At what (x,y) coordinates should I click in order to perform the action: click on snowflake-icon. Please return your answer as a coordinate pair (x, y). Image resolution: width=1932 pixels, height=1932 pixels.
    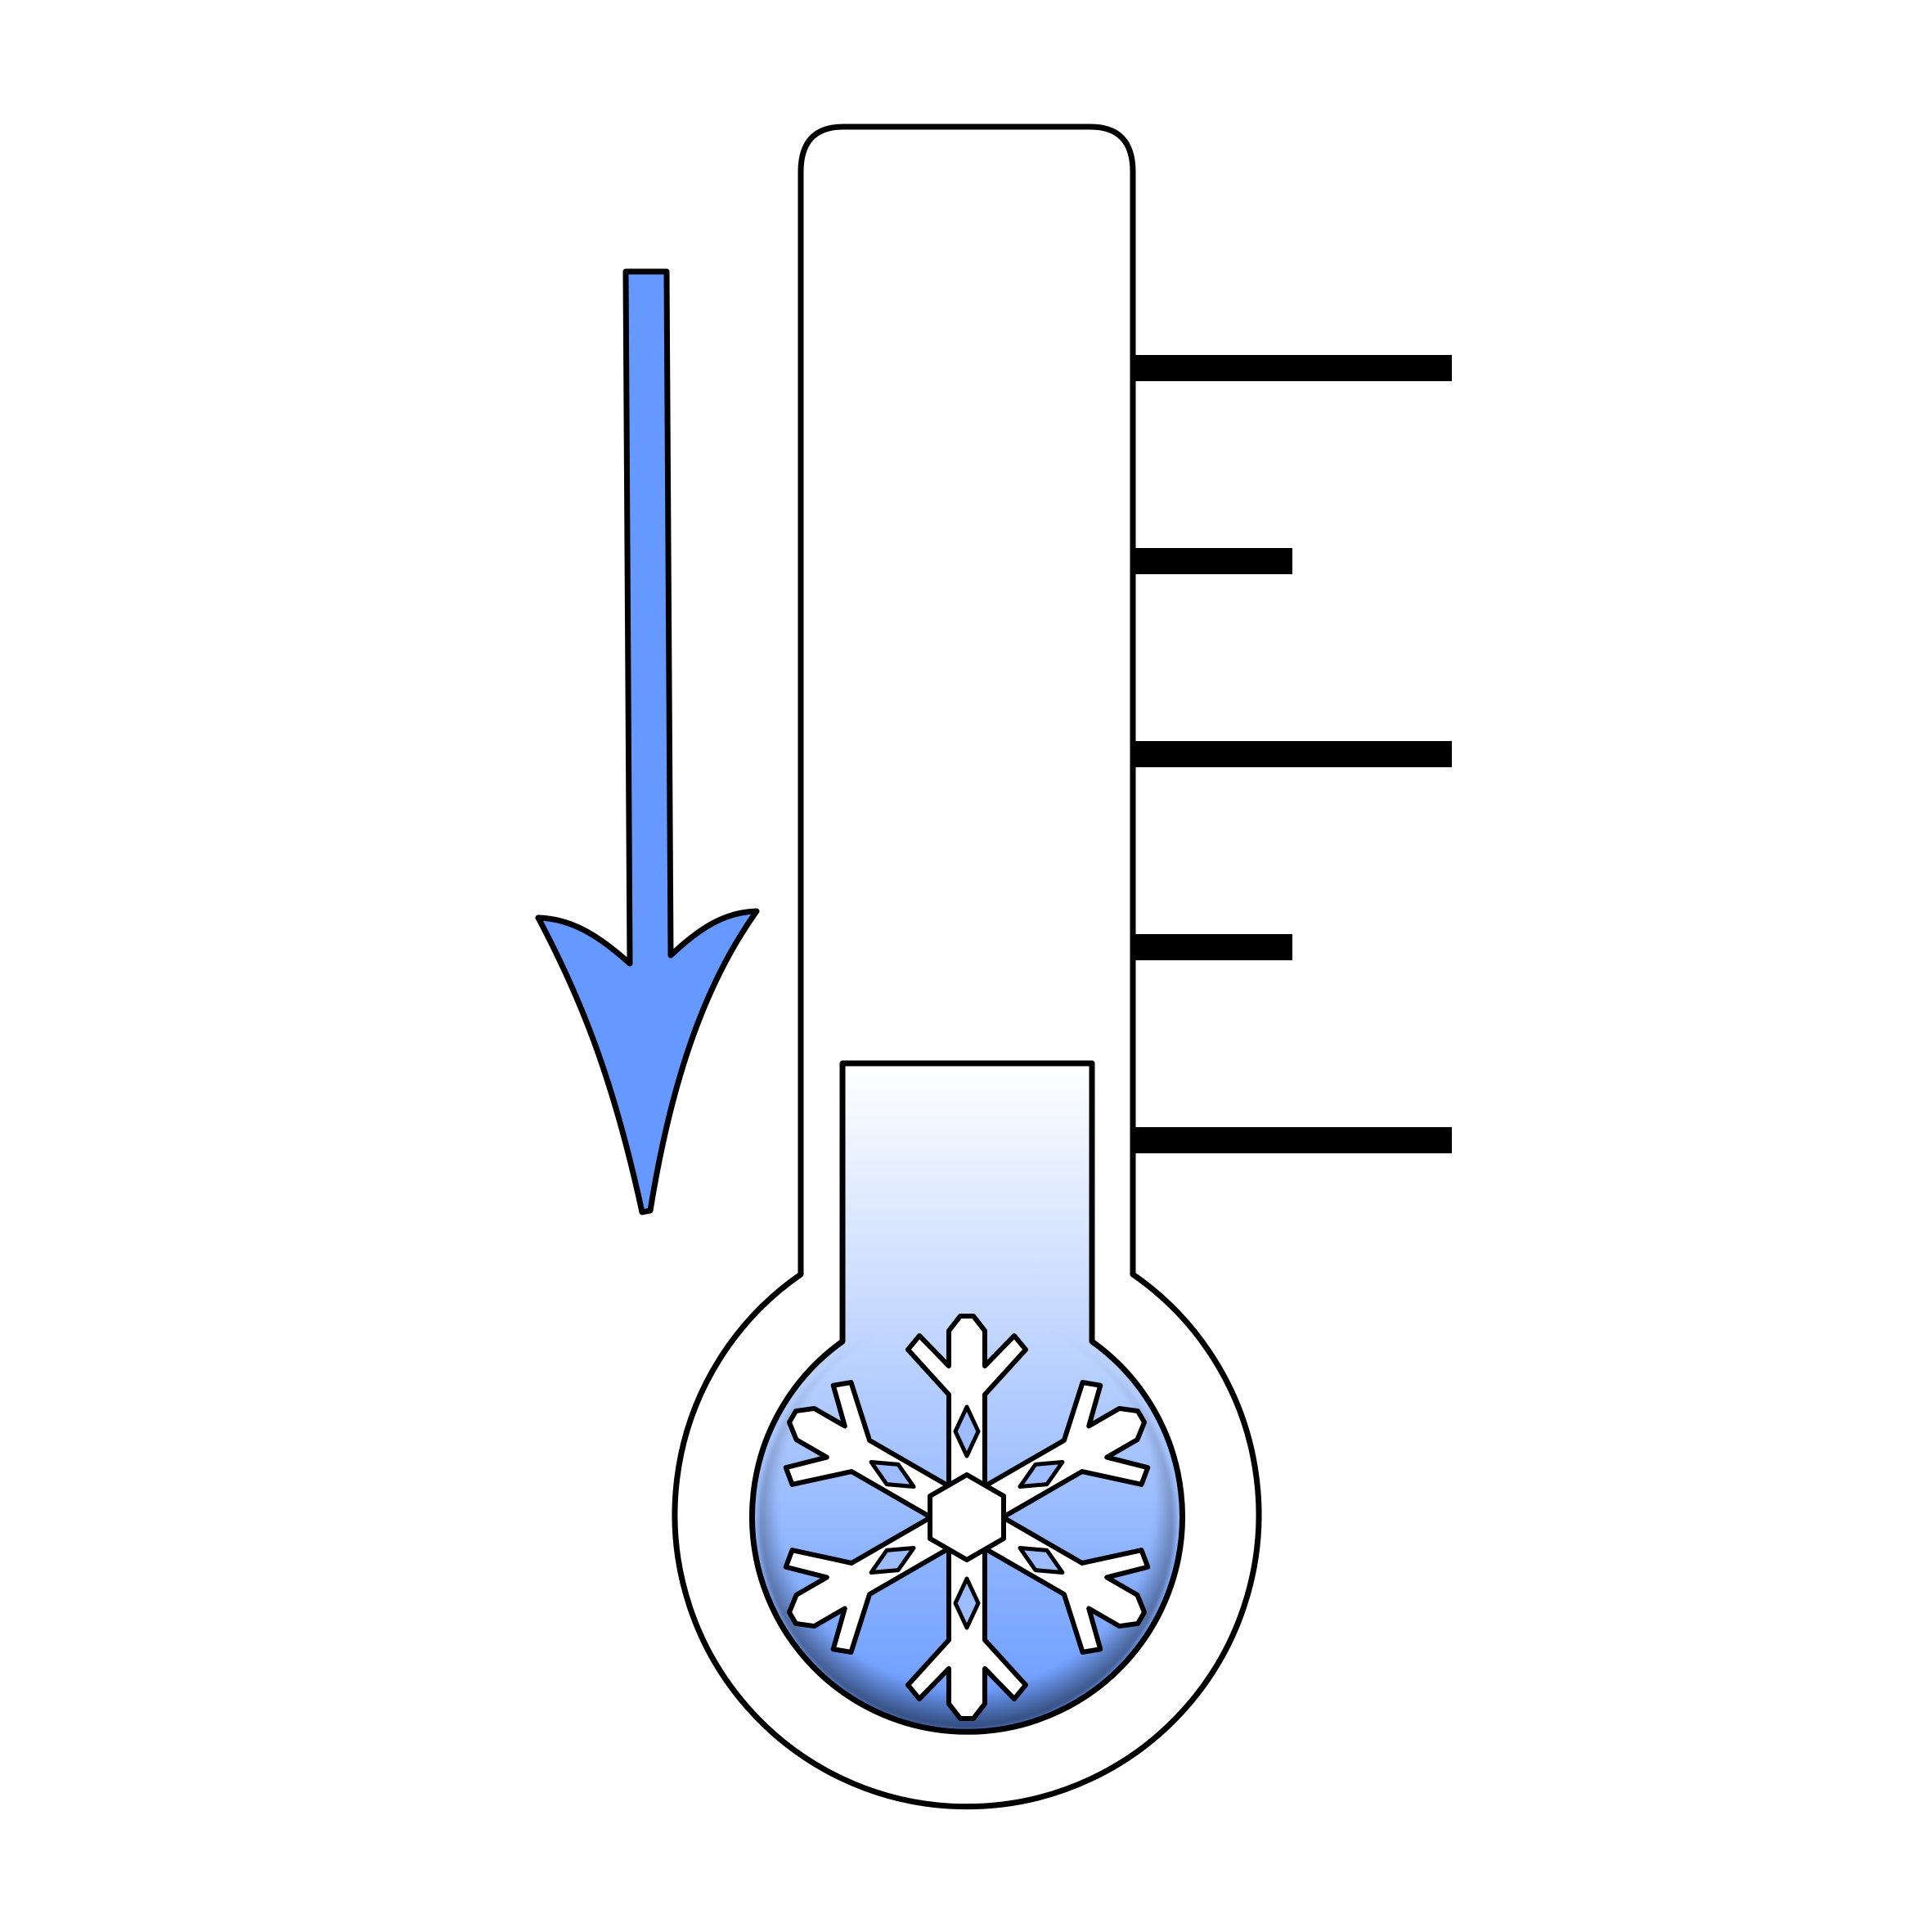
    Looking at the image, I should click on (967, 1518).